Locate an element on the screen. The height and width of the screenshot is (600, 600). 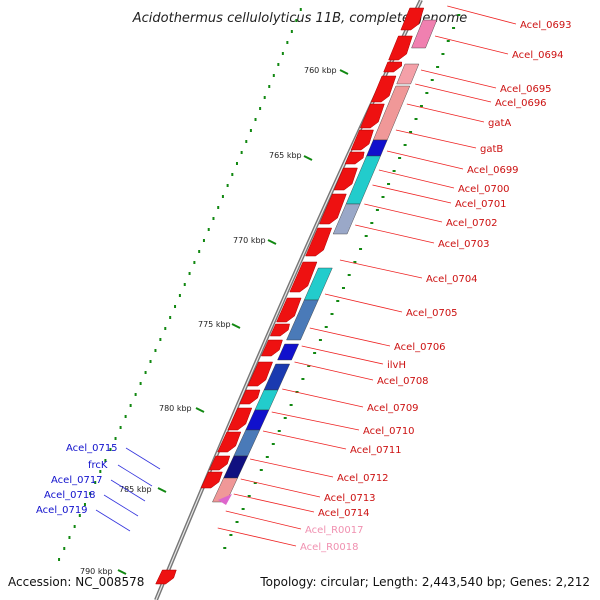
gene-label: frcK is located at coordinates (98, 465).